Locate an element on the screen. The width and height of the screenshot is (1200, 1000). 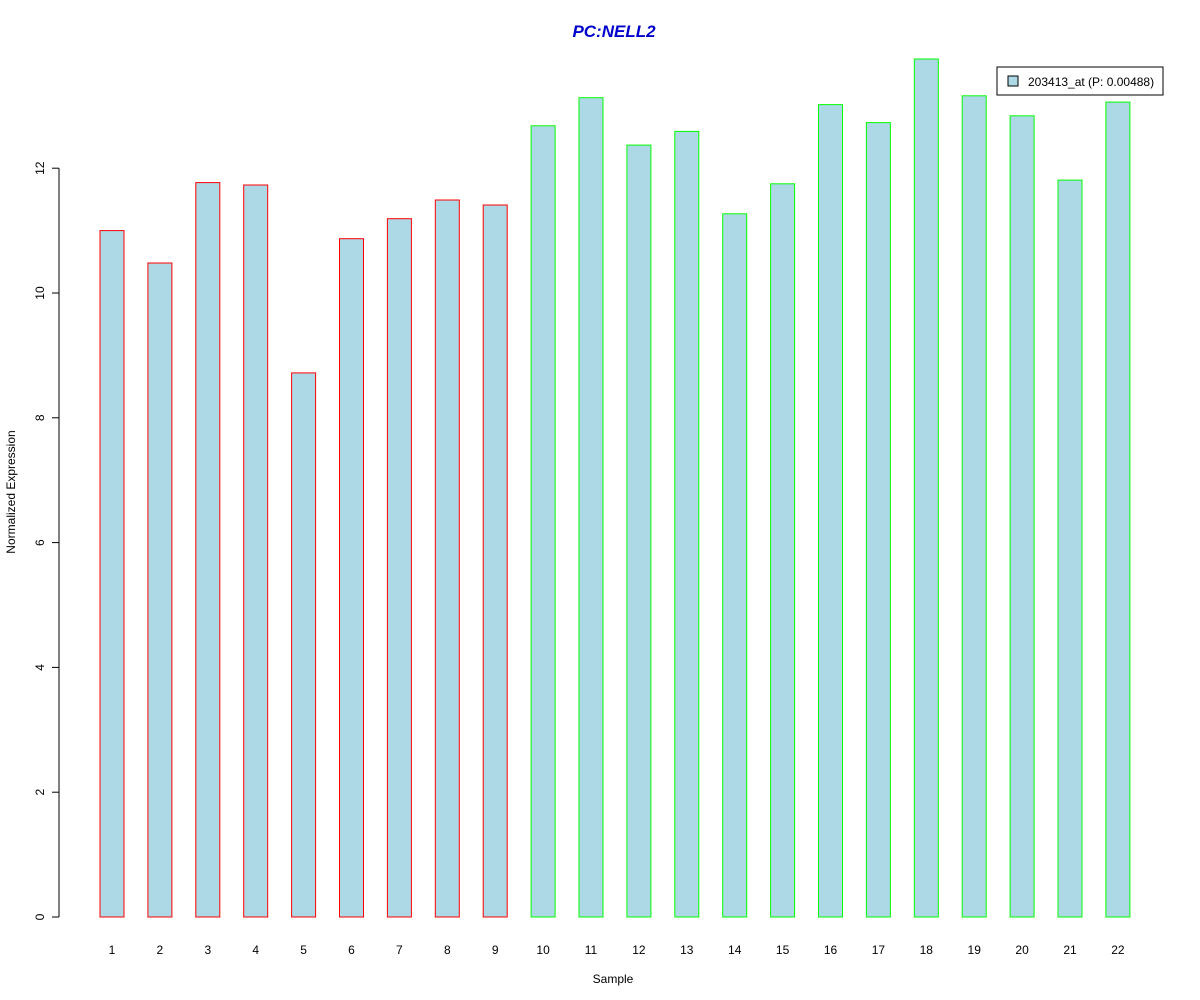
x-tick-label: 22 is located at coordinates (1118, 950).